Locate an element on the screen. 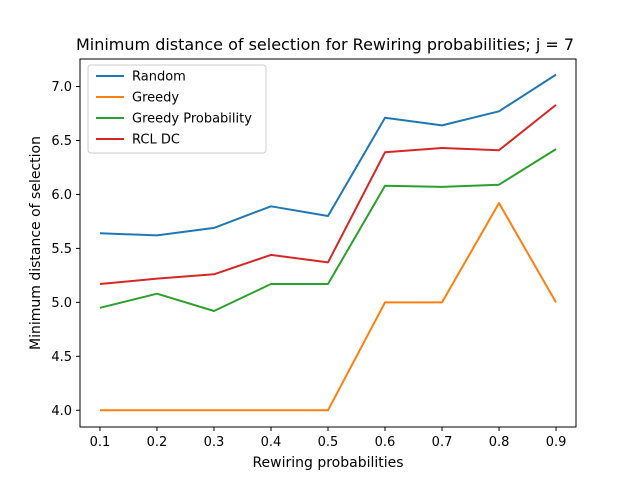 Image resolution: width=640 pixels, height=480 pixels. y-tick-label: 5.0 is located at coordinates (61, 303).